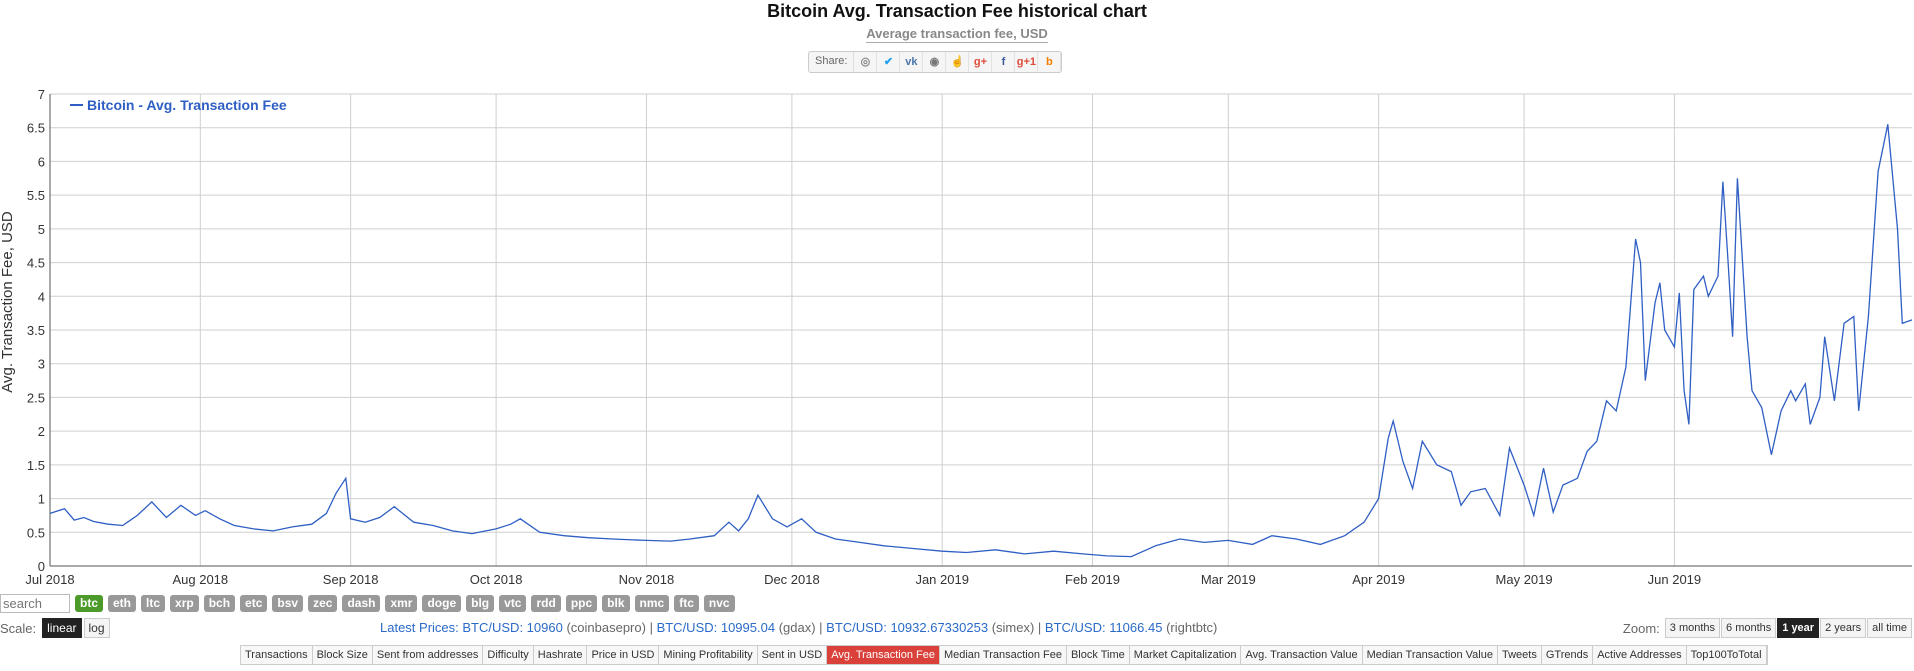  What do you see at coordinates (153, 603) in the screenshot?
I see `coin-chip-ltc: ltc` at bounding box center [153, 603].